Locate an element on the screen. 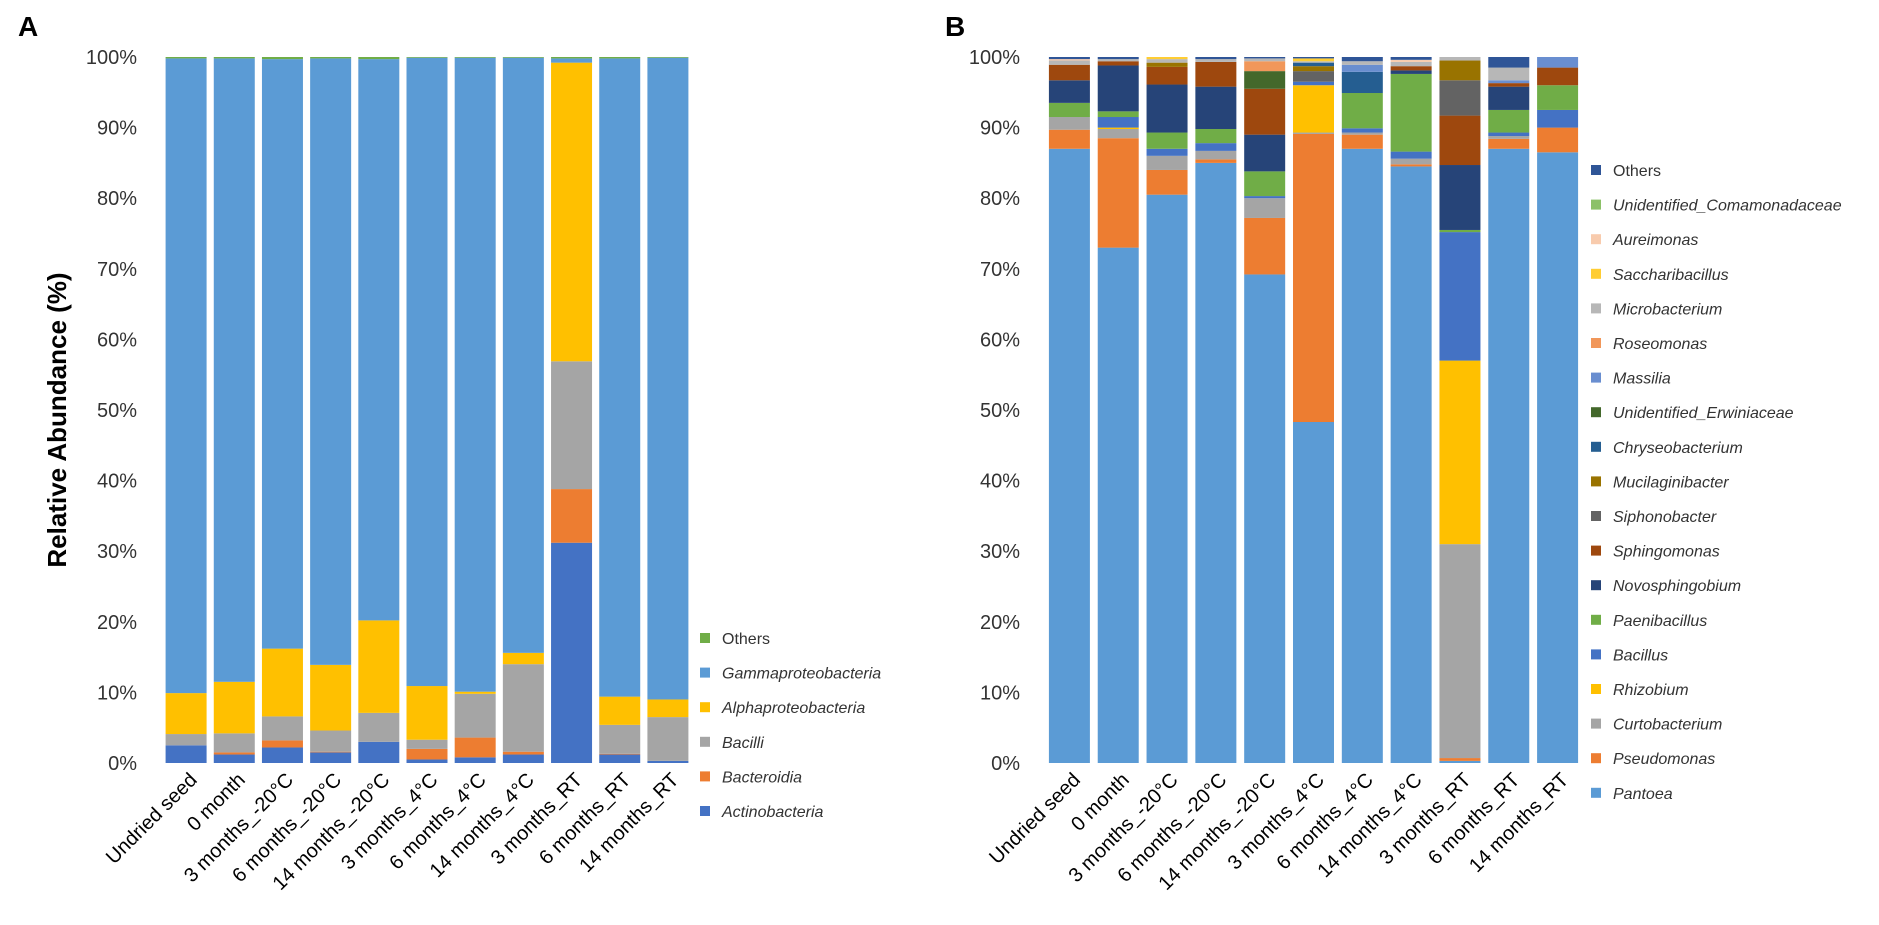 This screenshot has width=1879, height=925. legend-item: Saccharibacillus is located at coordinates (1660, 275).